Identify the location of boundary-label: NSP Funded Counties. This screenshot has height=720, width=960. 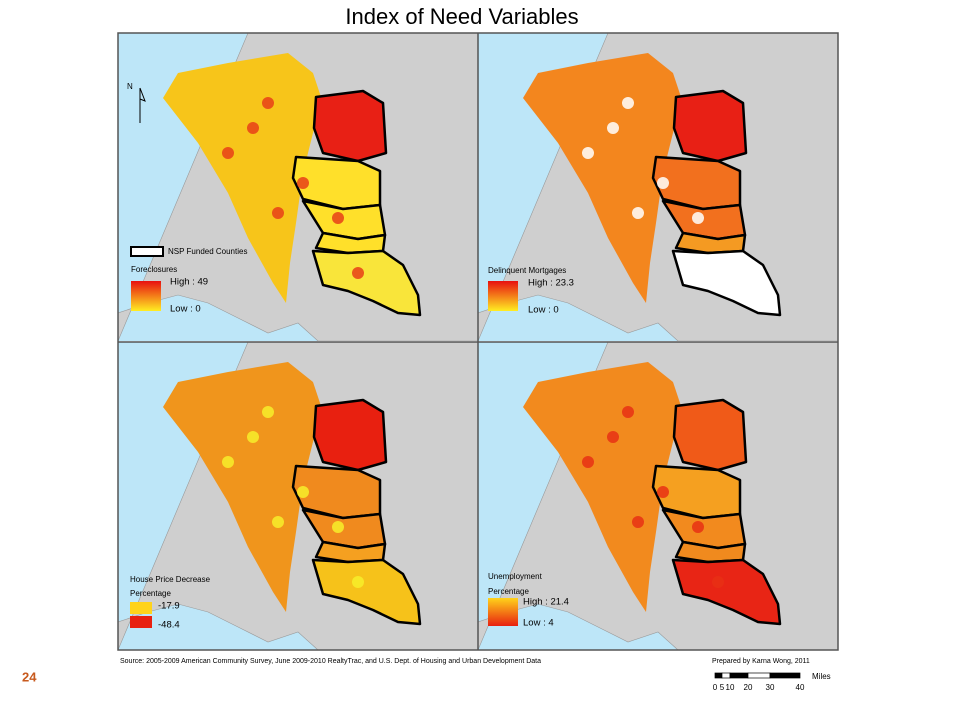
(207, 251).